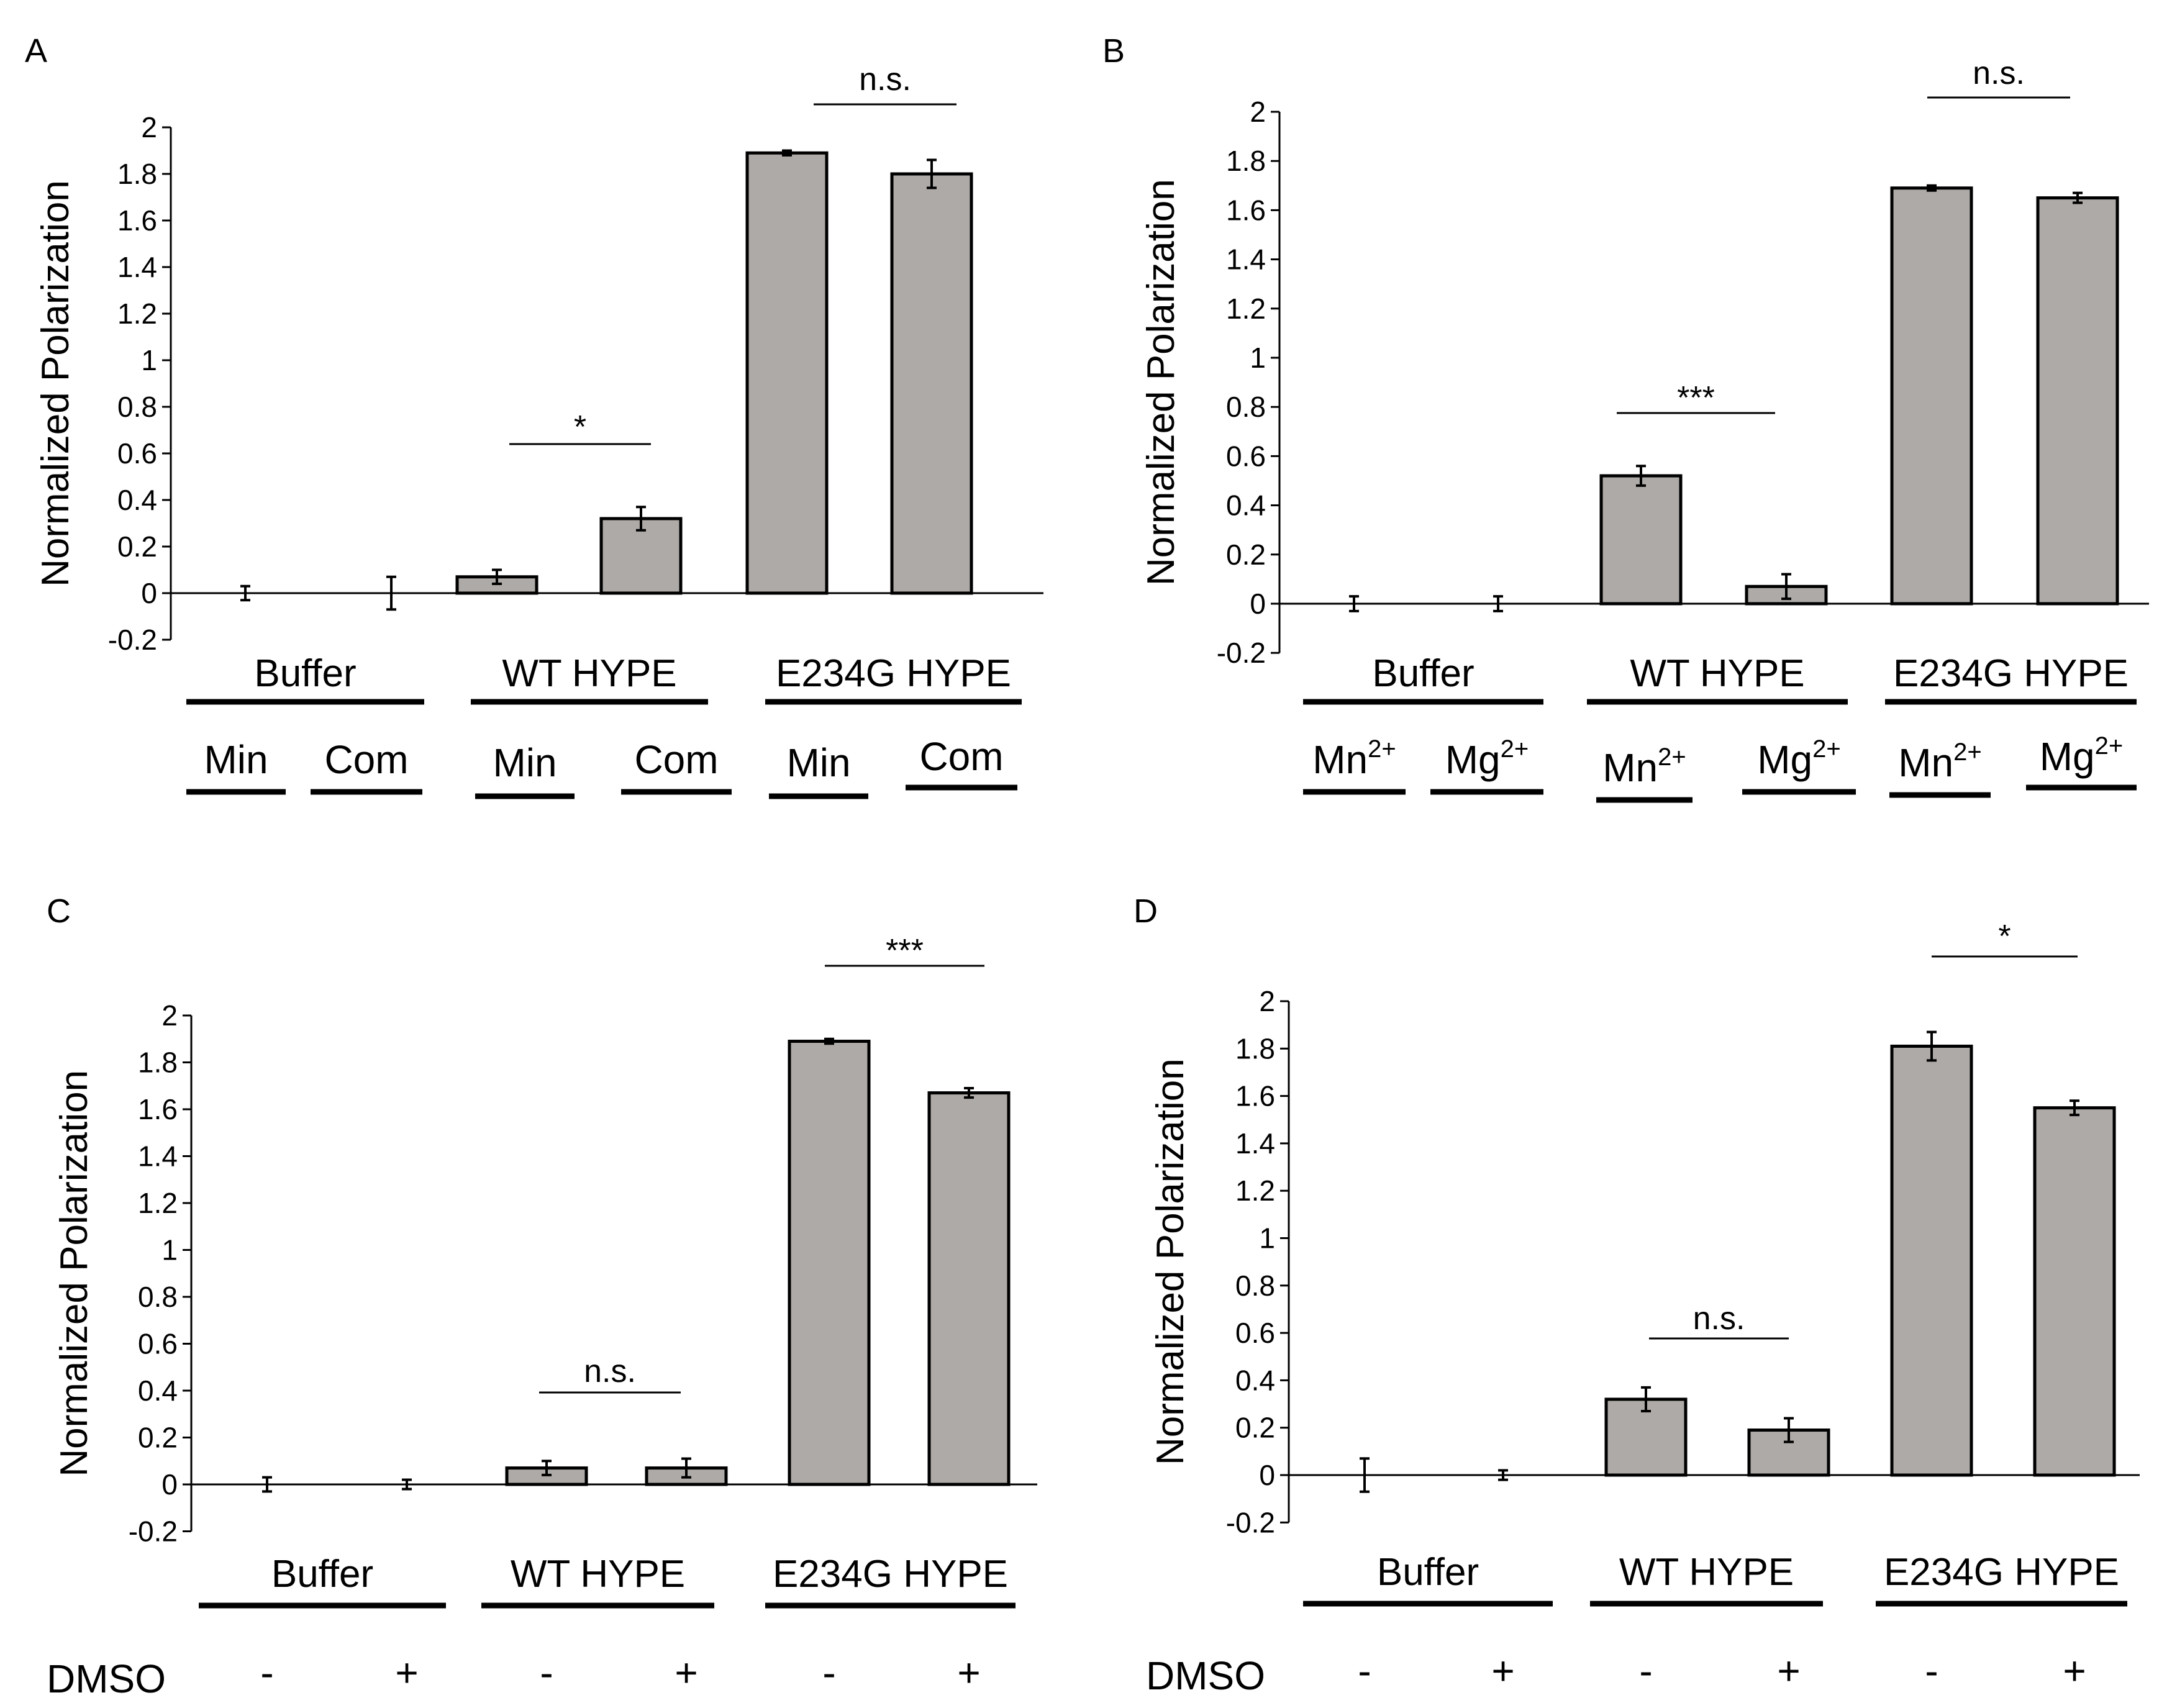  I want to click on category-label: Mg2+, so click(1487, 758).